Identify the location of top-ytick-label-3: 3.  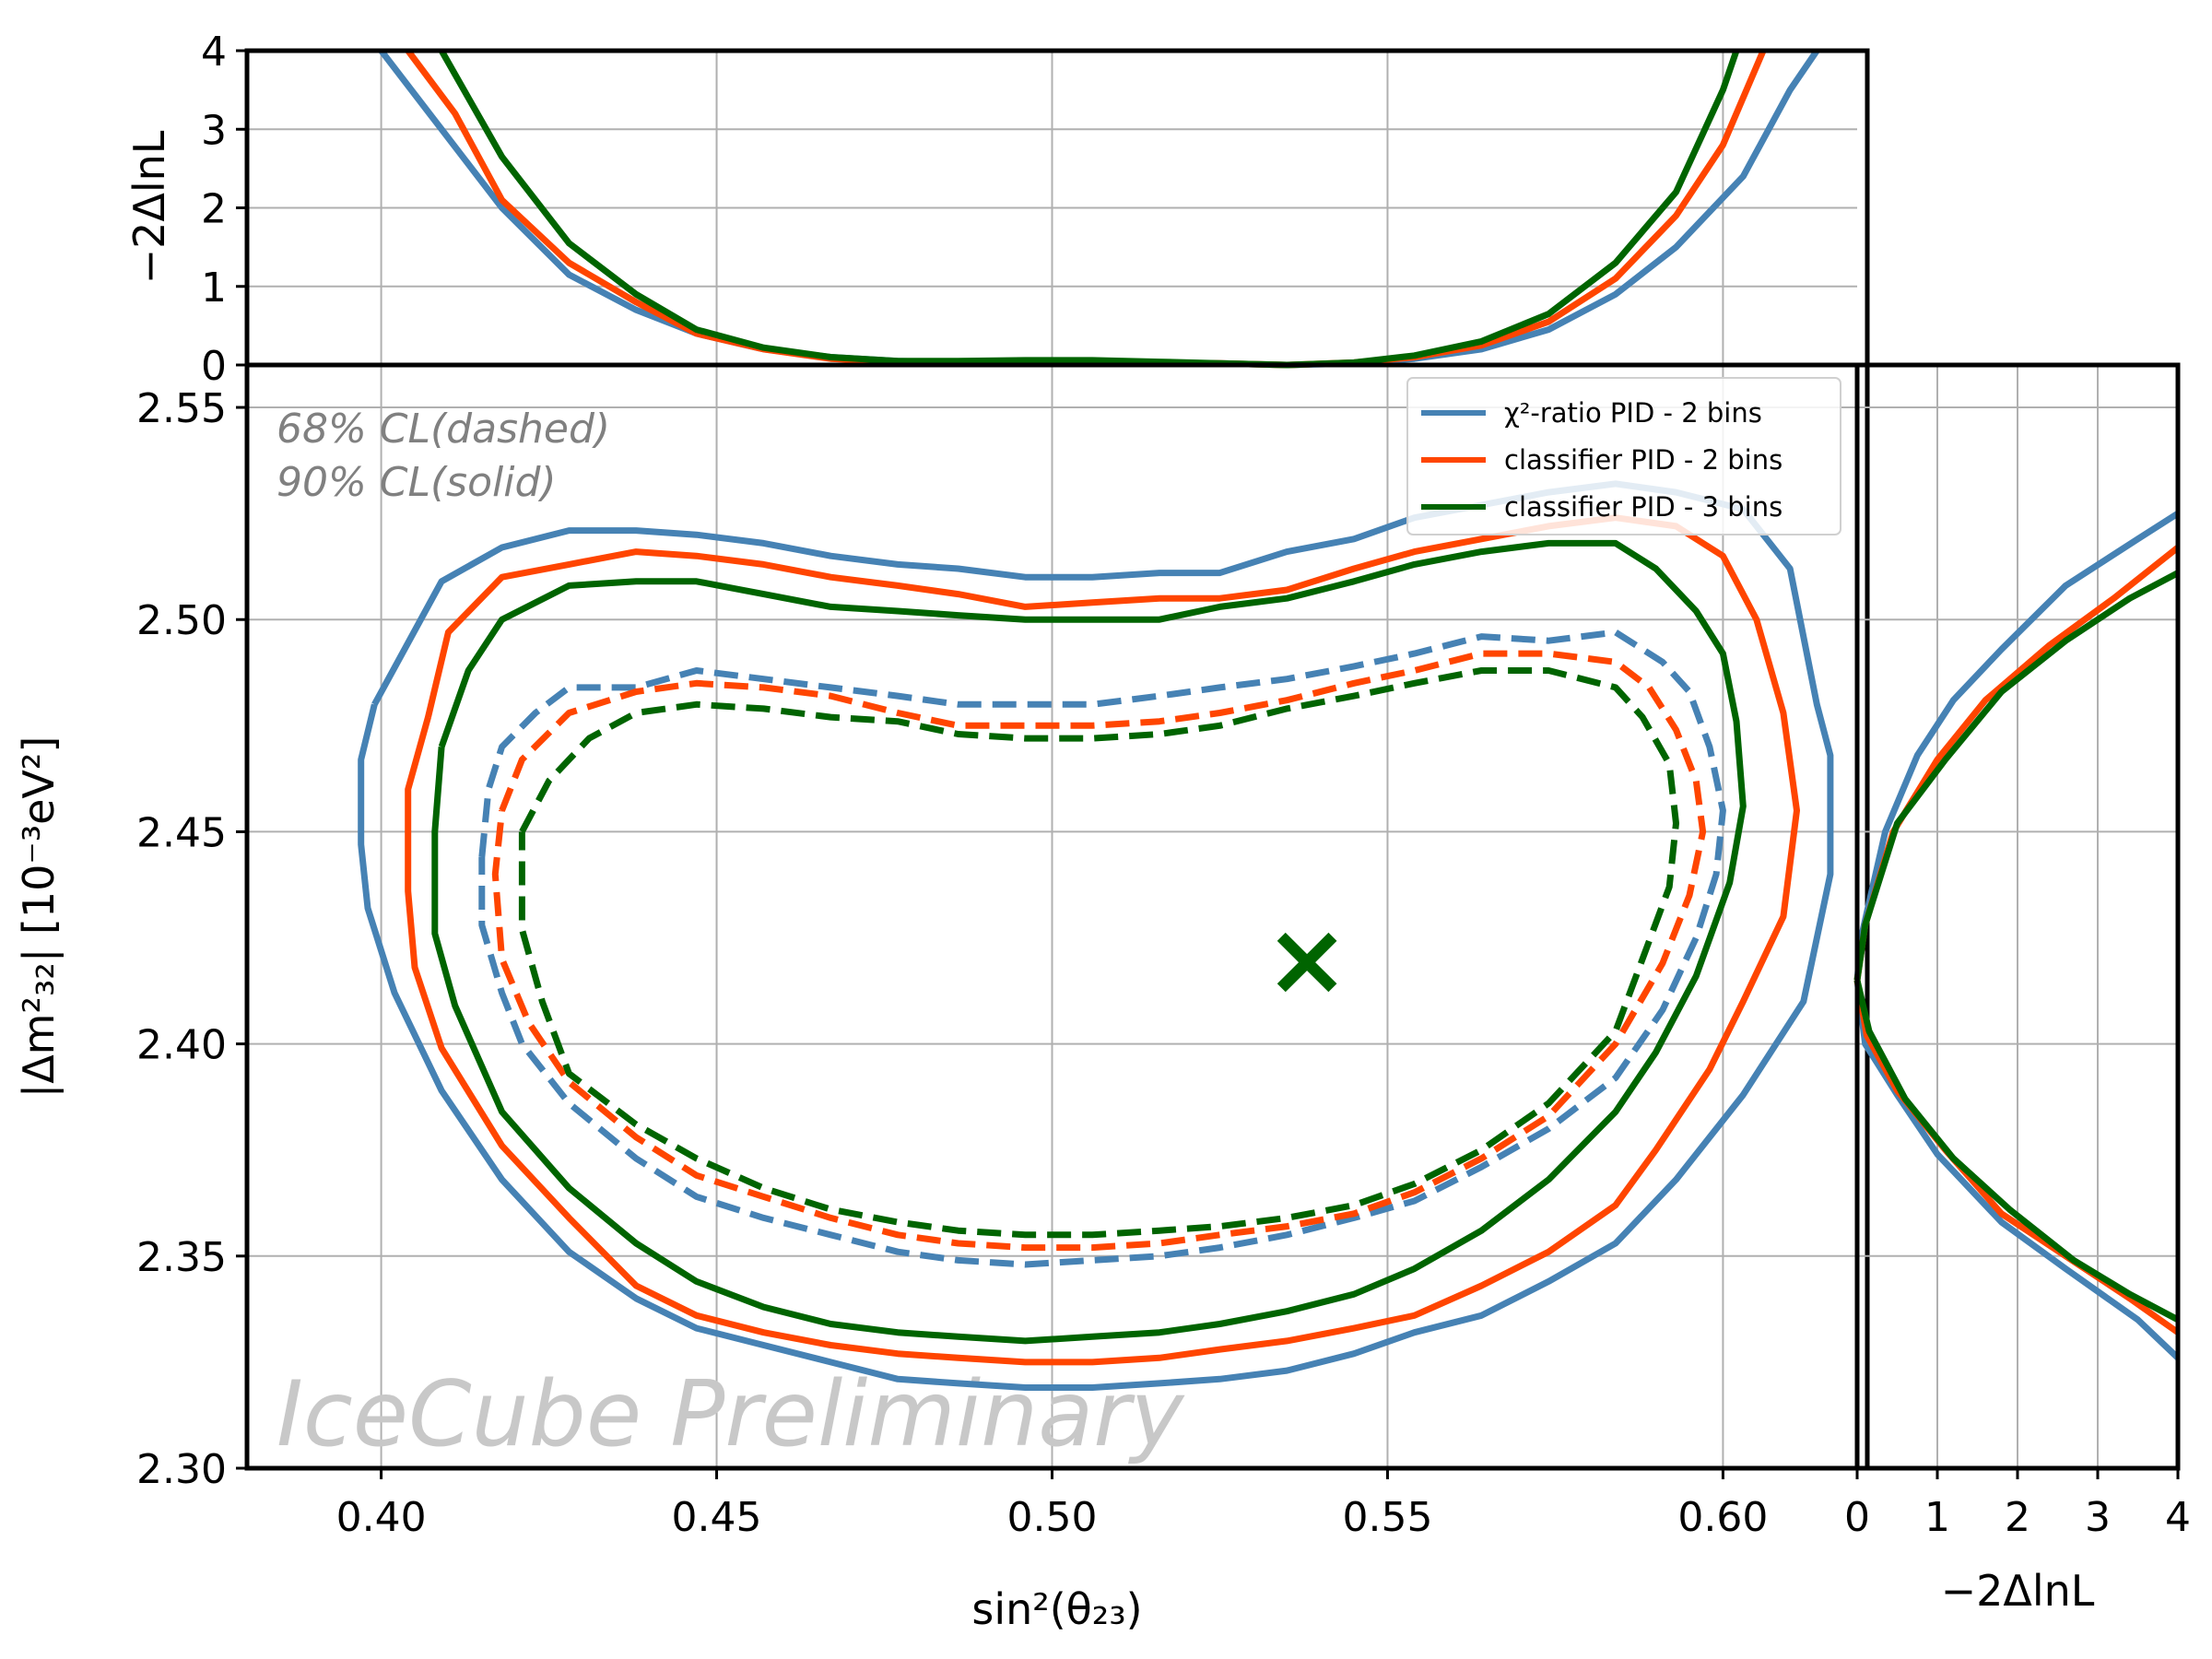
(214, 130).